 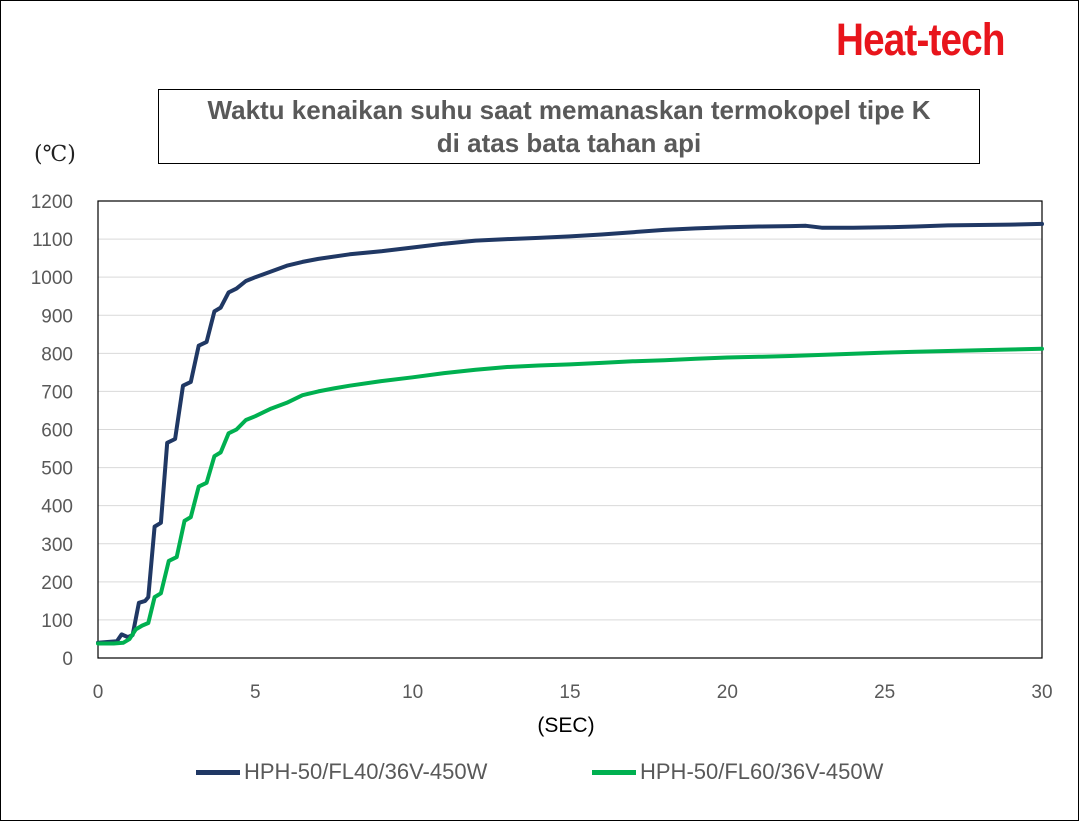 What do you see at coordinates (566, 725) in the screenshot?
I see `x-axis-label: (SEC)` at bounding box center [566, 725].